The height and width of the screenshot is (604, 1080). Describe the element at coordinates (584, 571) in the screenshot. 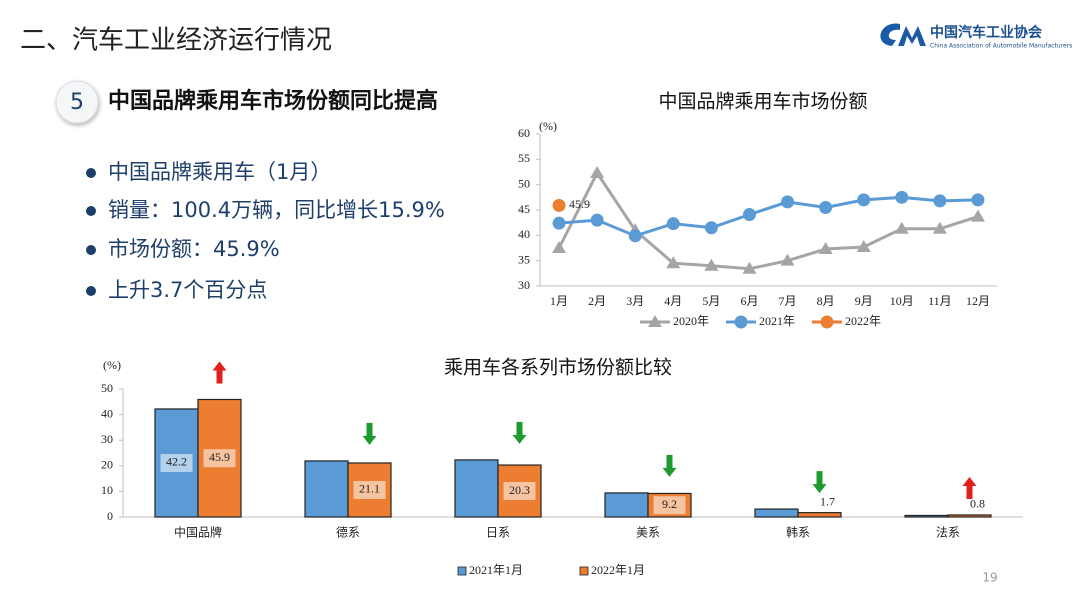

I see `legend-swatch` at that location.